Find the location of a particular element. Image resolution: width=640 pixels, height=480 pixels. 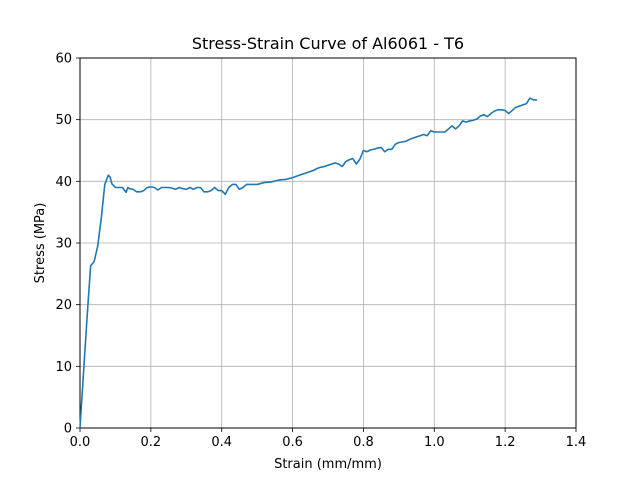

chart-title: Stress-Strain Curve of Al6061 - T6 is located at coordinates (328, 43).